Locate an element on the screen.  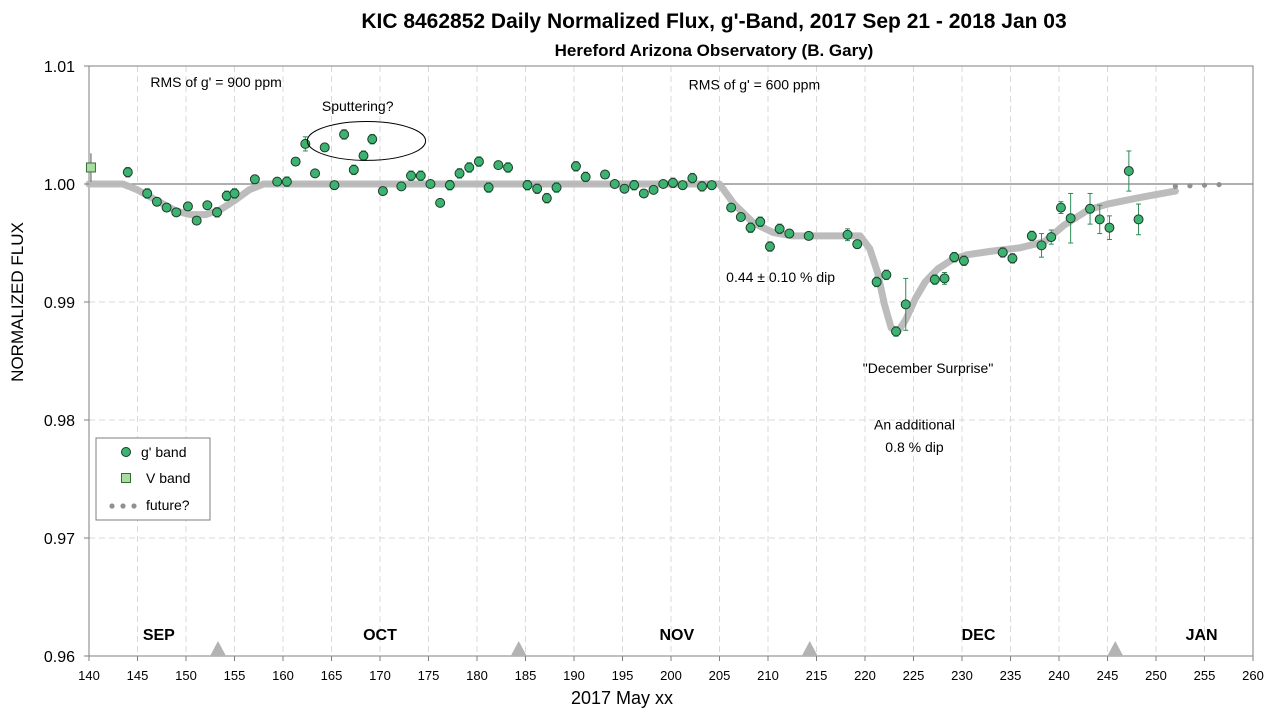
y-axis-label: NORMALIZED FLUX is located at coordinates (17, 302).